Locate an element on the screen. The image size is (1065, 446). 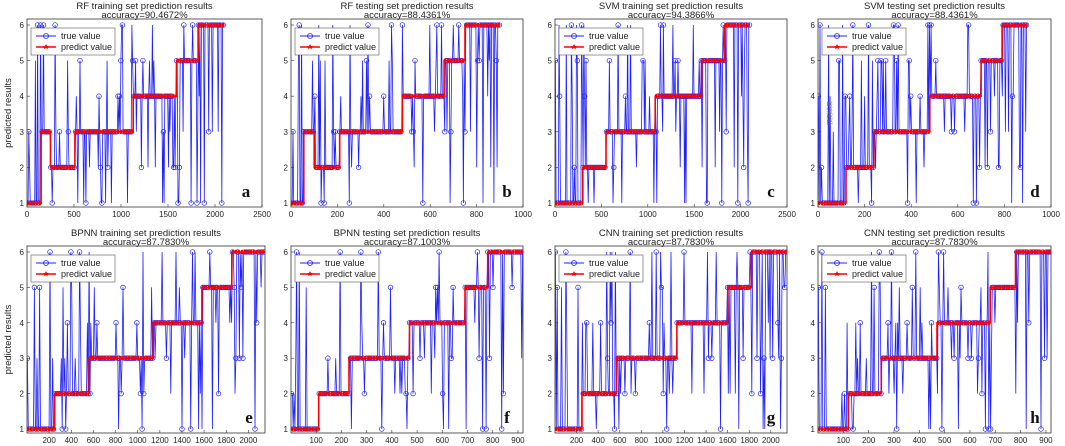
chart-title: CNN training set prediction results is located at coordinates (671, 233).